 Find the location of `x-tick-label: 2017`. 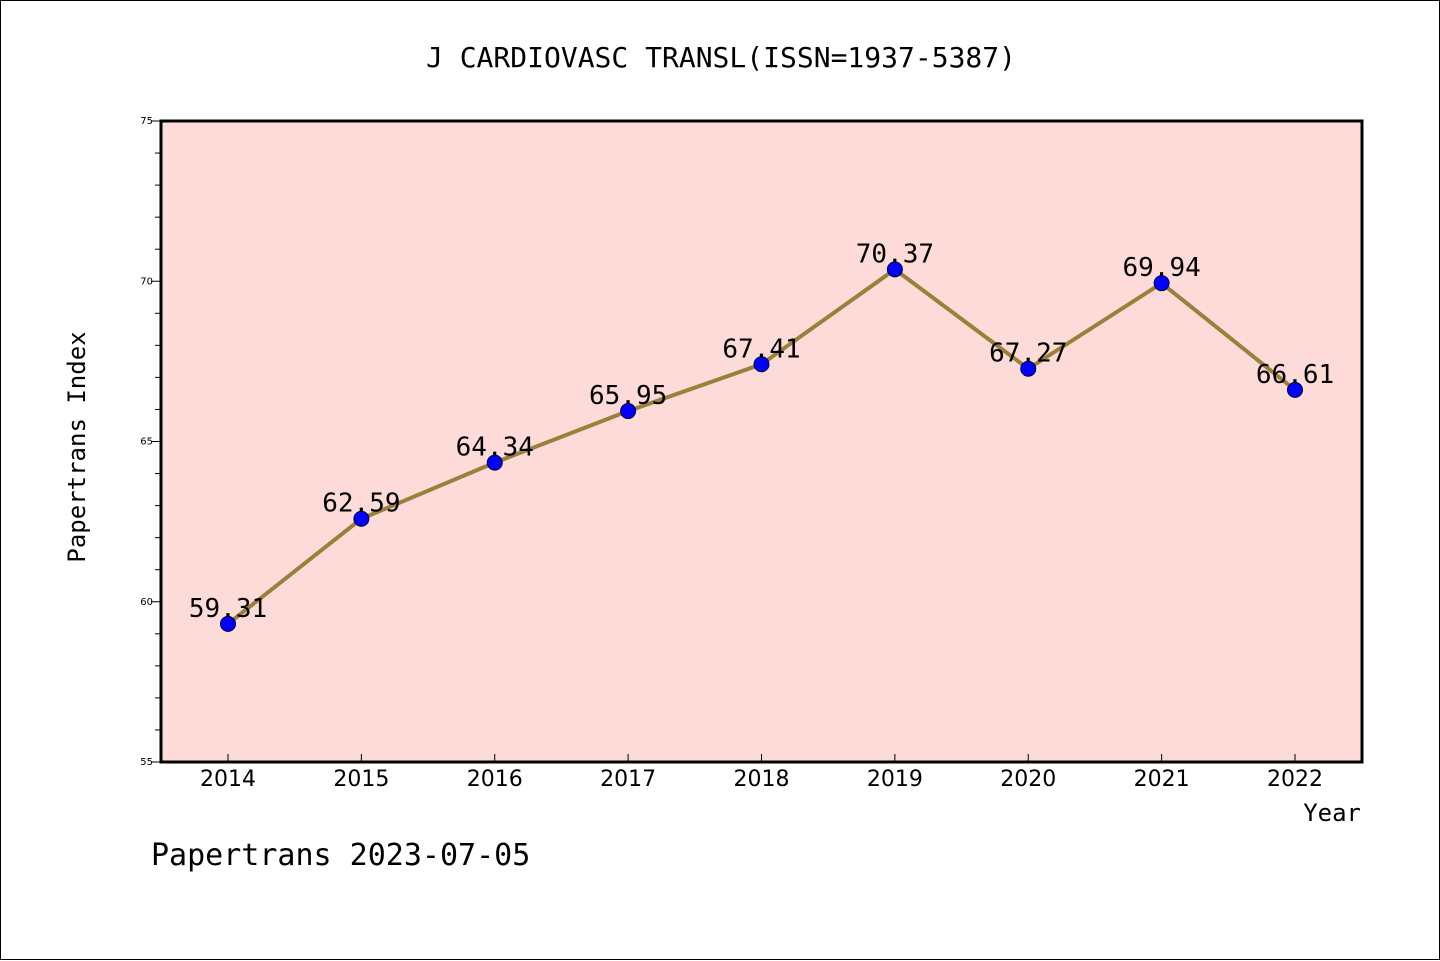

x-tick-label: 2017 is located at coordinates (628, 779).